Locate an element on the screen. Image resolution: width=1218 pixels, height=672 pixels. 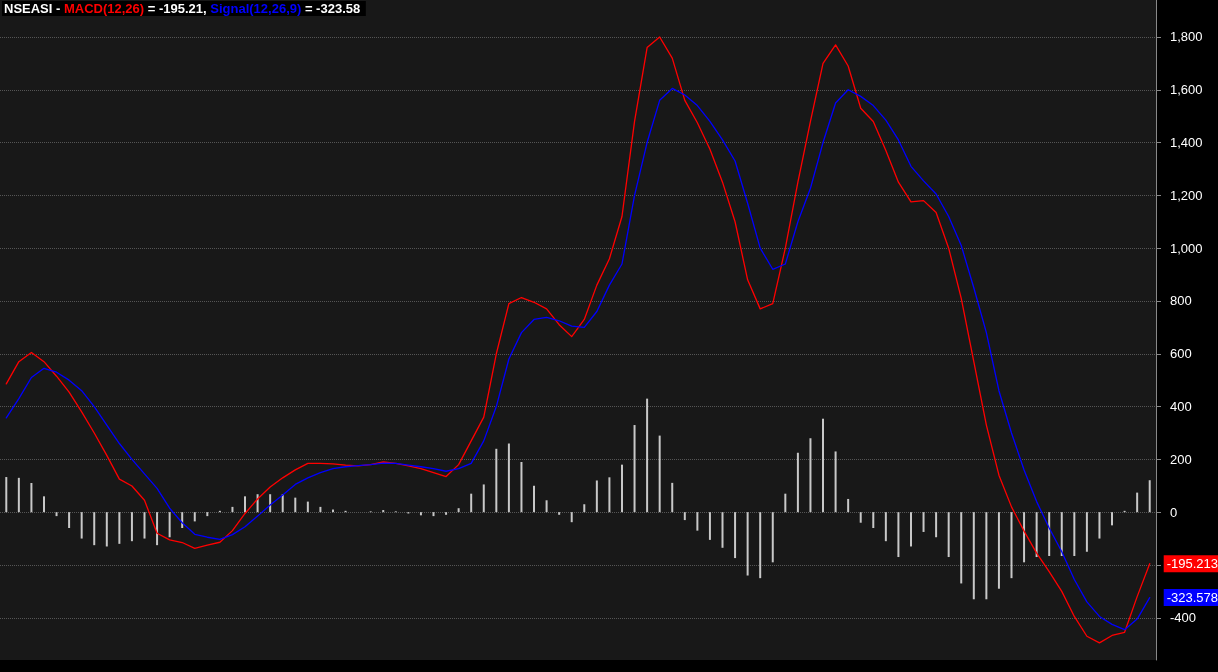
text: Signal(12,26,9) is located at coordinates (256, 8).